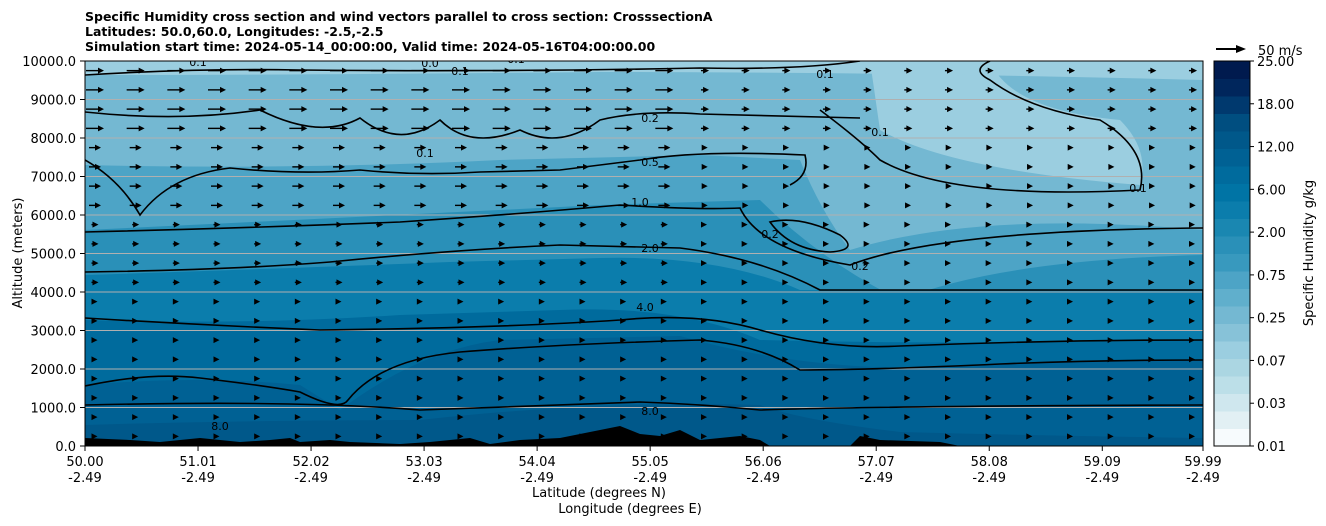 This screenshot has width=1326, height=526. What do you see at coordinates (430, 63) in the screenshot?
I see `contour-label-1: 0.0` at bounding box center [430, 63].